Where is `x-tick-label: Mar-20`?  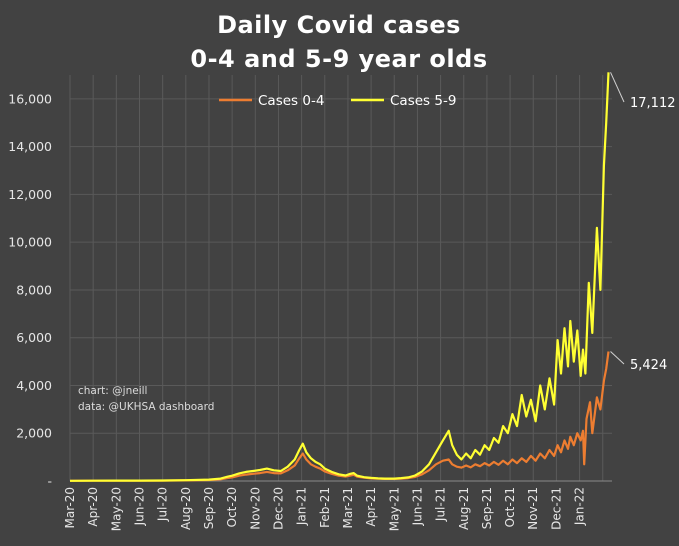
x-tick-label: Mar-20 is located at coordinates (70, 507).